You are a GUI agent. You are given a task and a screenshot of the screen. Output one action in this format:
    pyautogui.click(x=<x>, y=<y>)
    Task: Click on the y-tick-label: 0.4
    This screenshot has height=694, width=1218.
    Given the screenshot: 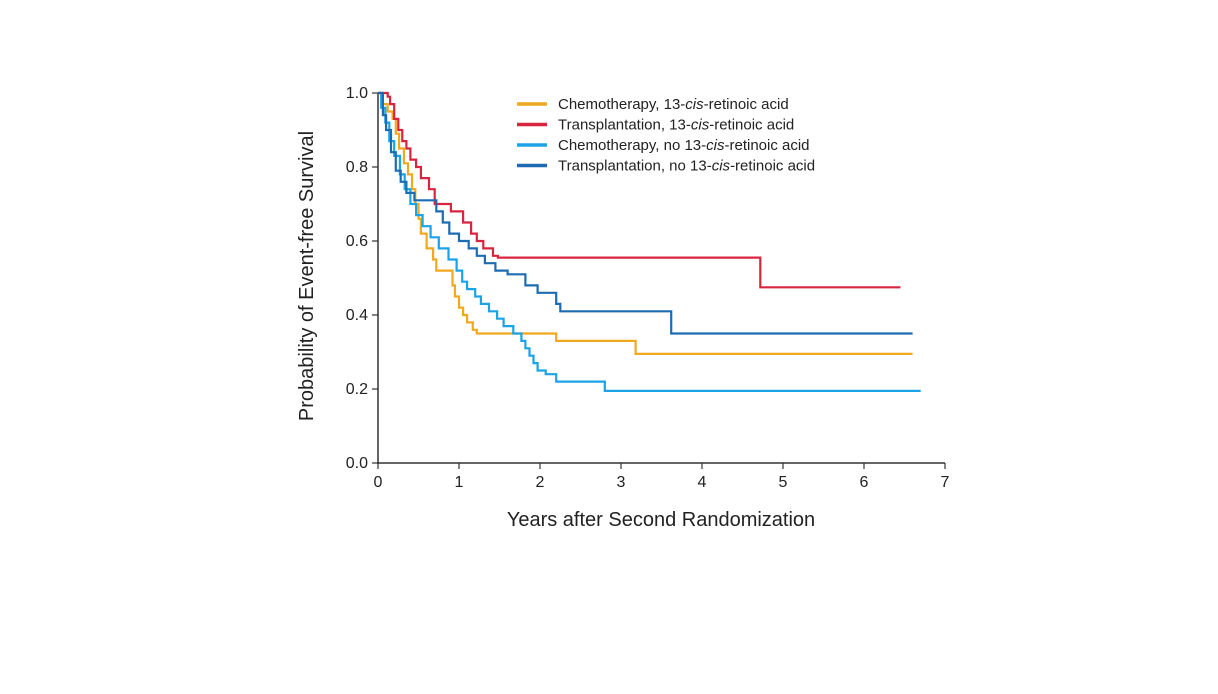 What is the action you would take?
    pyautogui.click(x=357, y=315)
    